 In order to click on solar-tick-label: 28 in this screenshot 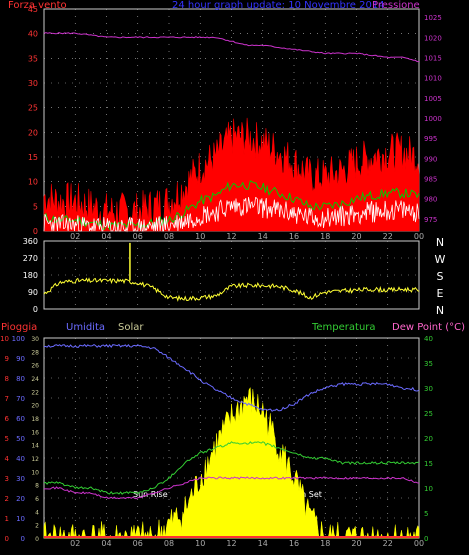, I will do `click(35, 352)`.